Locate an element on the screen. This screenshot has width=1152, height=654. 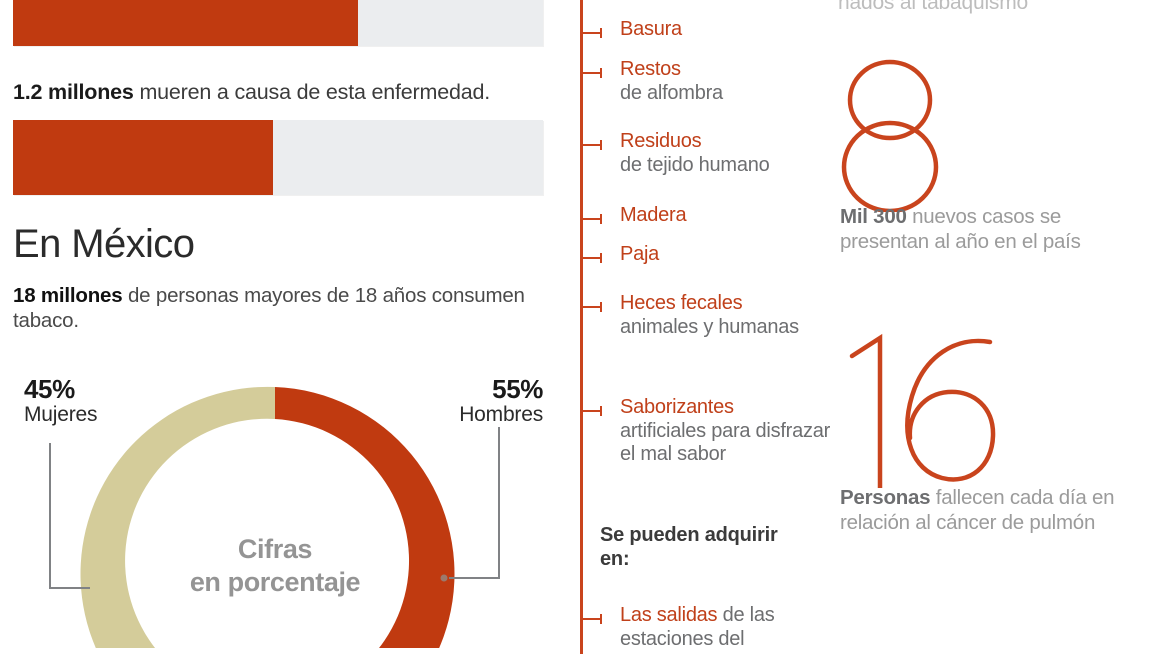
list-item-highlight: Madera is located at coordinates (653, 215).